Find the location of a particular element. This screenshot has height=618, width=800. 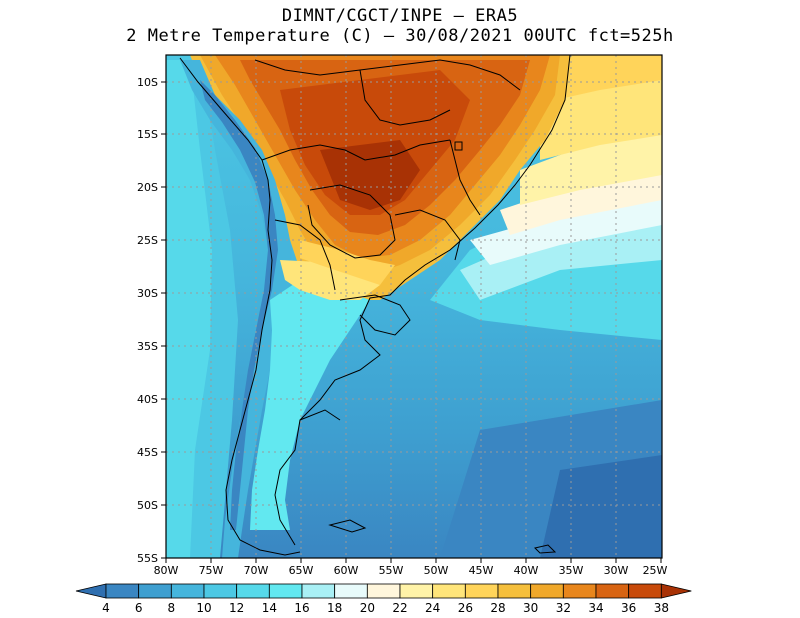

y-tick-label: 30S is located at coordinates (147, 293).